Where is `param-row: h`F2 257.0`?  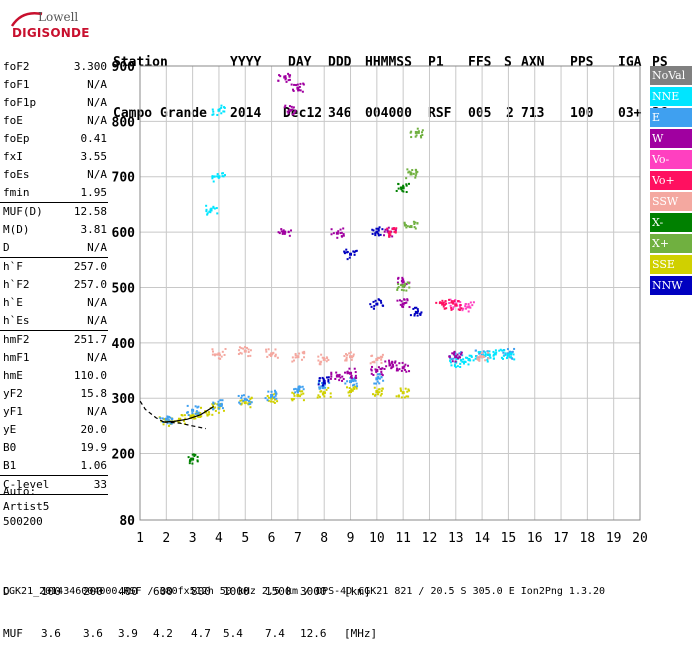 param-row: h`F2 257.0 is located at coordinates (56, 285).